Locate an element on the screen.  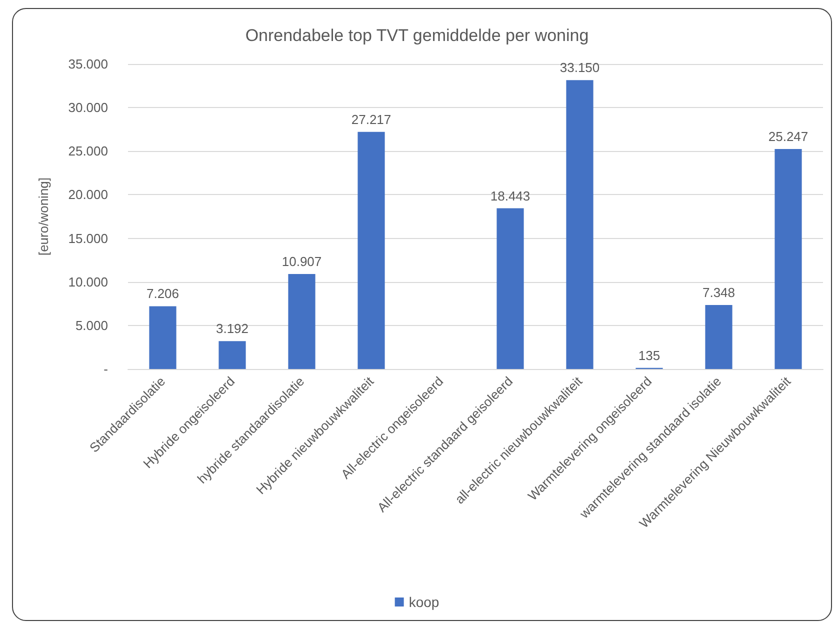
data-label: 33.150 is located at coordinates (580, 68).